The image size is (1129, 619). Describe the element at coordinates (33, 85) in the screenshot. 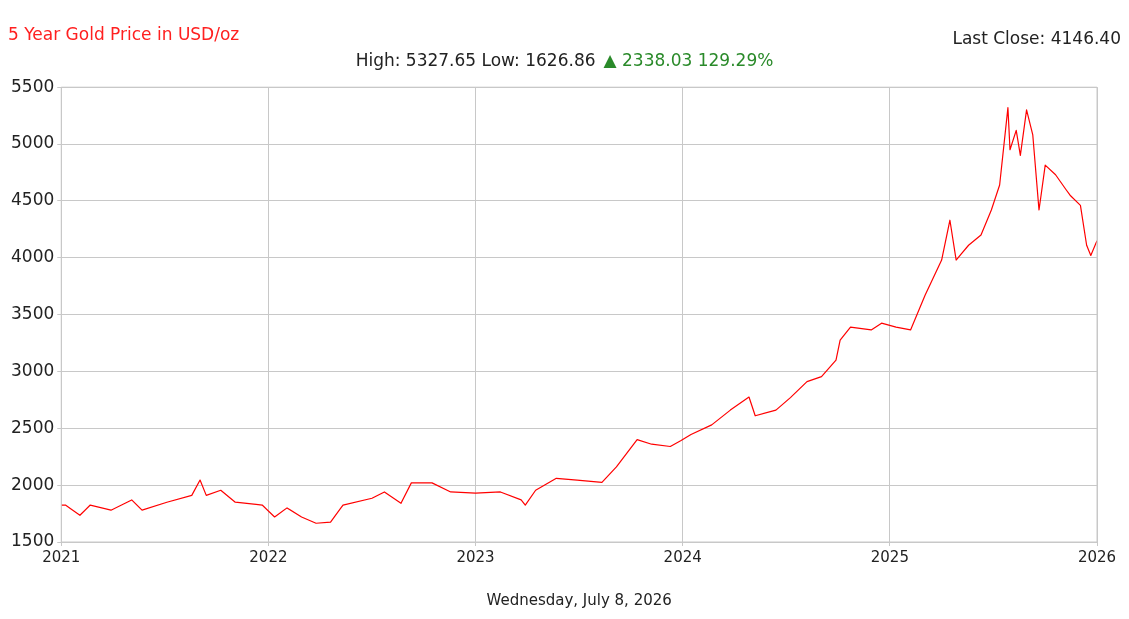

I see `y-tick-label: 5500` at that location.